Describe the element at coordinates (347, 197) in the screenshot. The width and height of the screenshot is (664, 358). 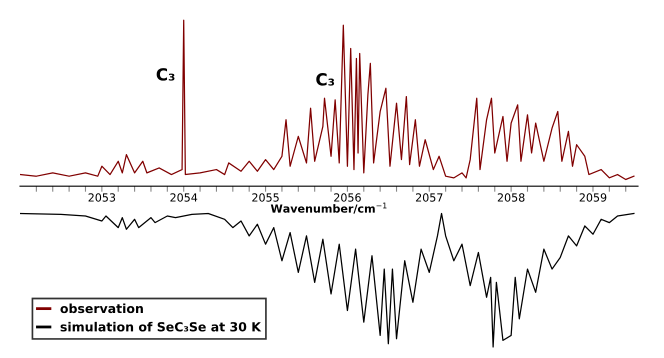
I see `x-tick-label: 2056` at that location.